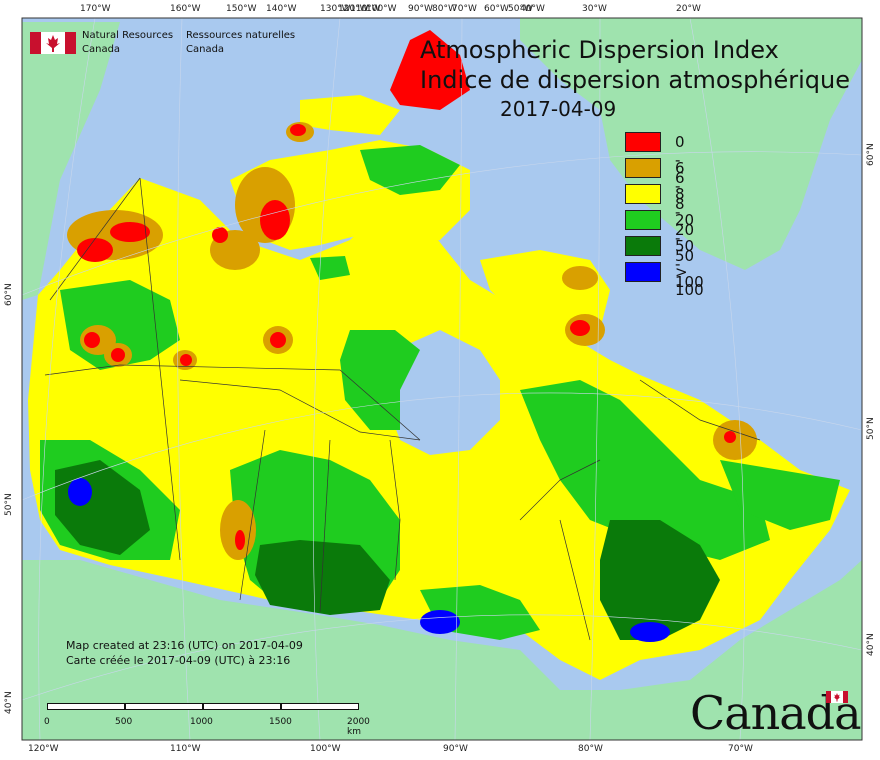  What do you see at coordinates (43, 749) in the screenshot?
I see `lon-label-bottom: 120°W` at bounding box center [43, 749].